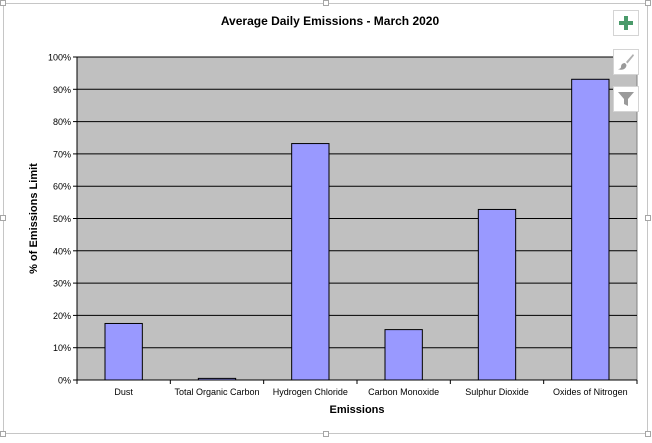 Image resolution: width=652 pixels, height=443 pixels. Describe the element at coordinates (62, 251) in the screenshot. I see `y-tick-label: 40%` at that location.